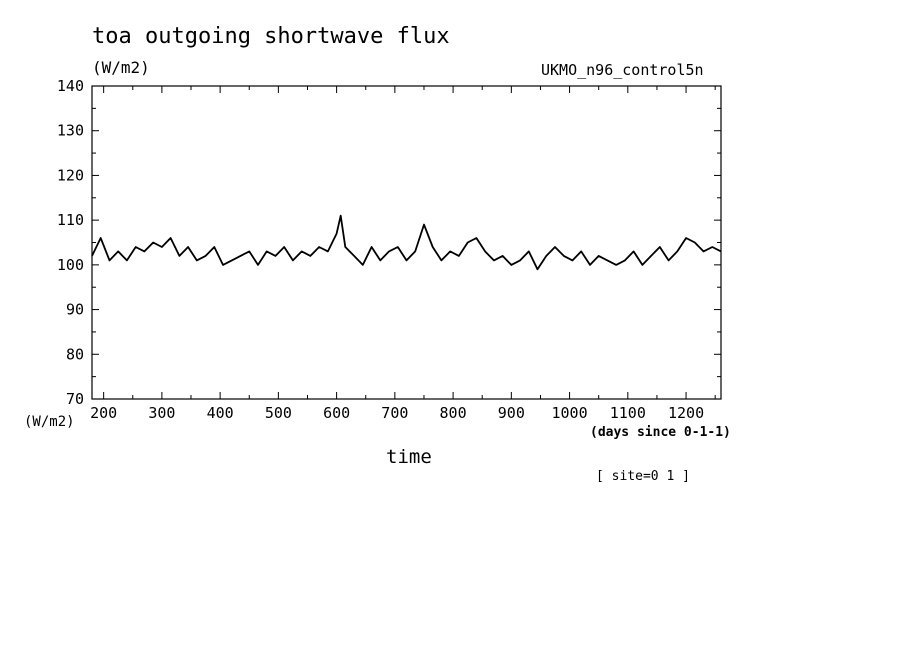  I want to click on x-tick-label: 300, so click(161, 413).